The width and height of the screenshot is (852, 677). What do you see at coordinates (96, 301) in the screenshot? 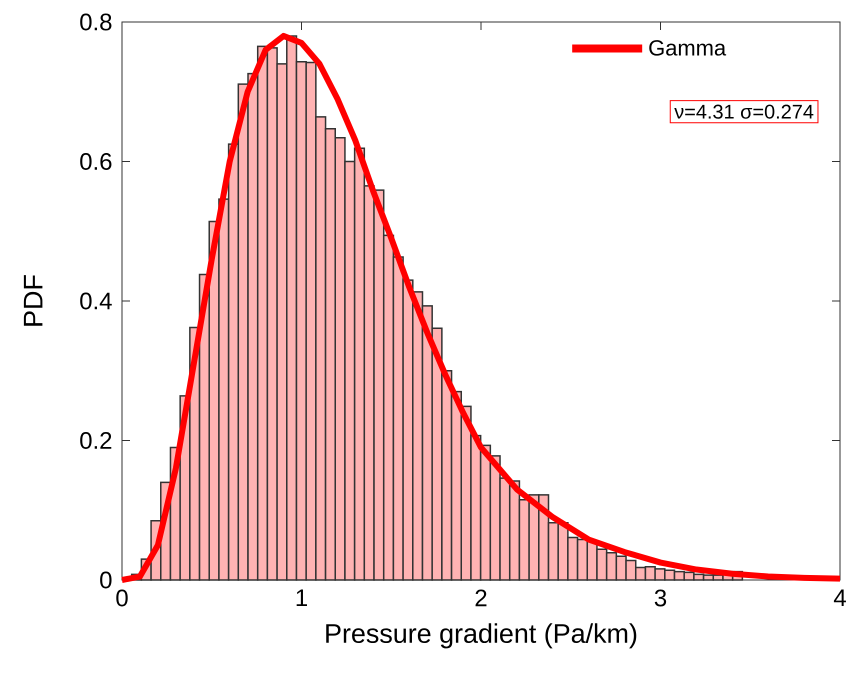
I see `y-tick-label: 0.4` at bounding box center [96, 301].